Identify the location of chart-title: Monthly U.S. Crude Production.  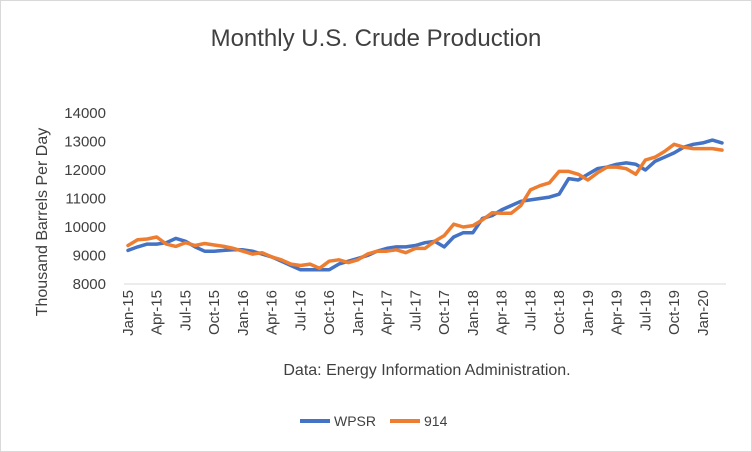
(376, 38).